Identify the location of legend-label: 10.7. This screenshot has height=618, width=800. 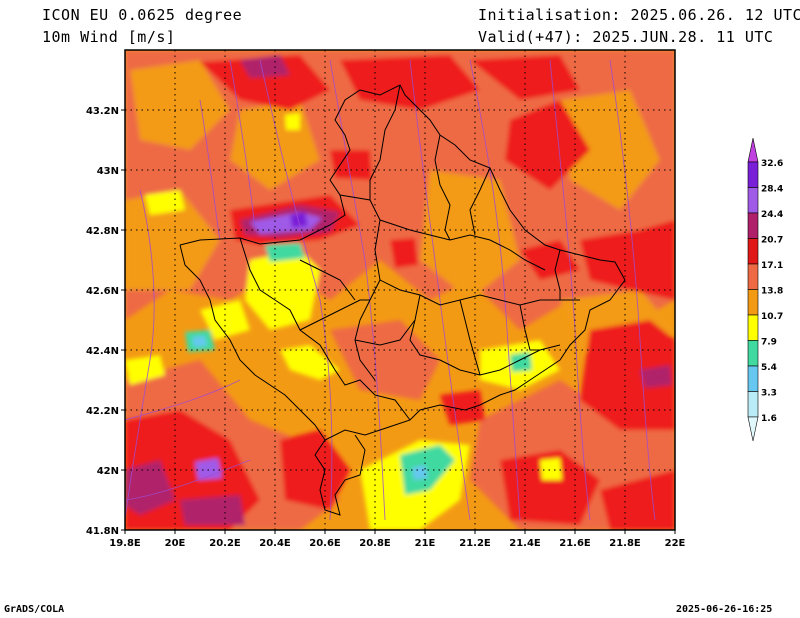
(772, 317).